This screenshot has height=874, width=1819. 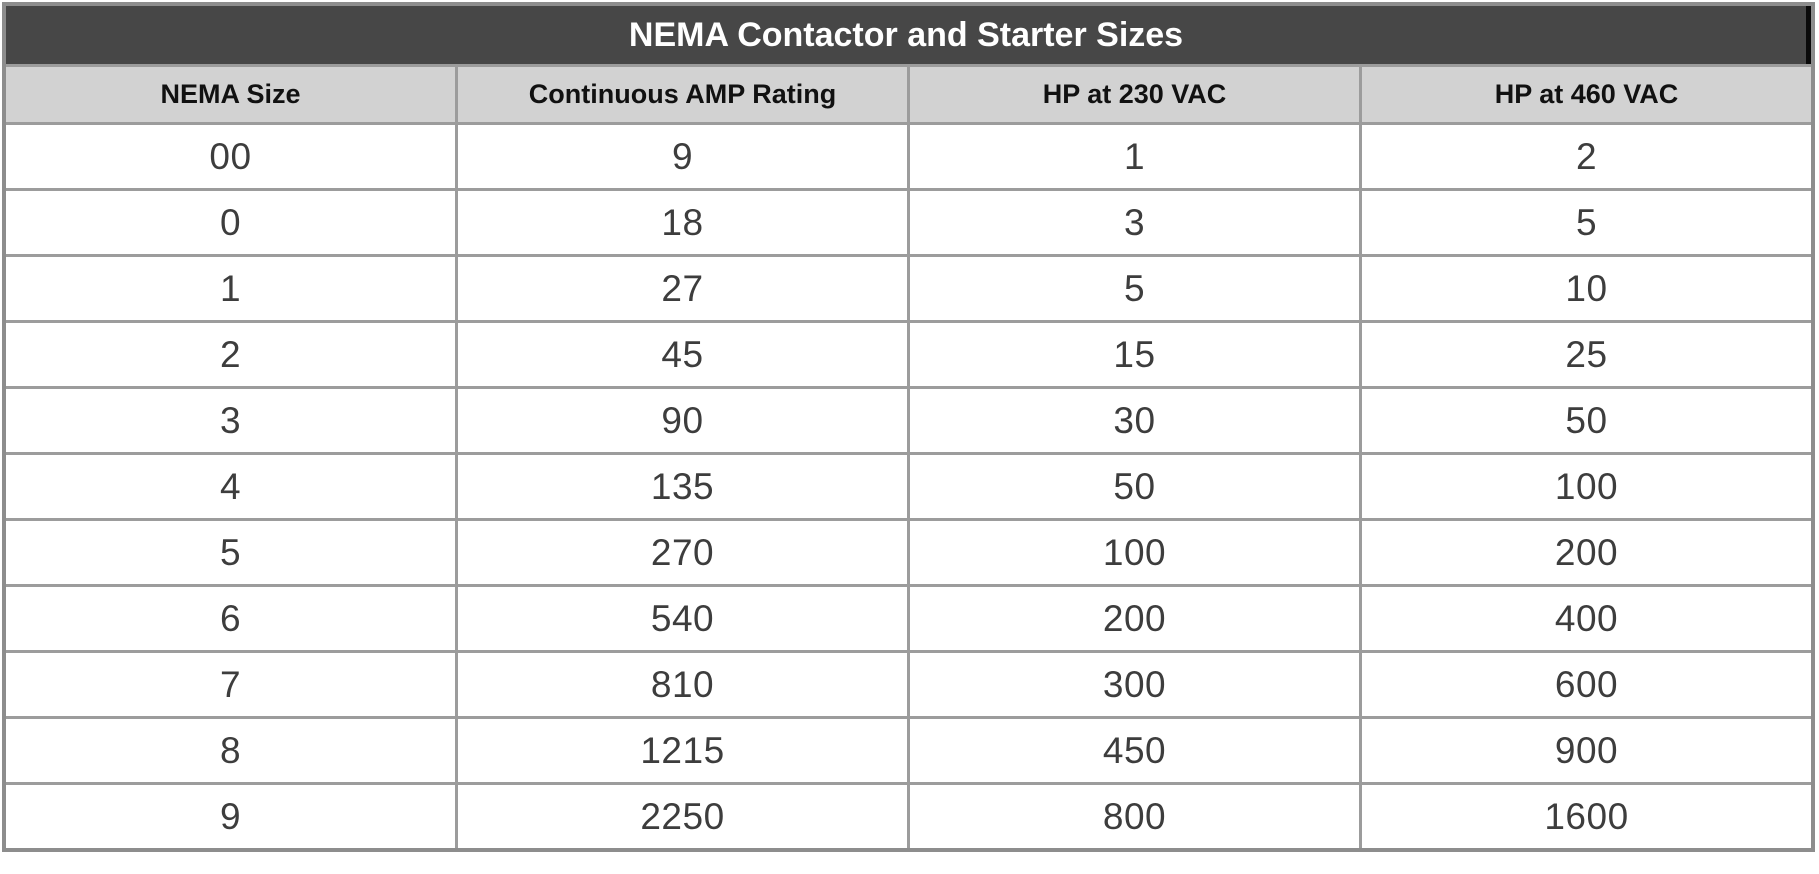 What do you see at coordinates (230, 94) in the screenshot?
I see `column-header-nema-size: NEMA Size` at bounding box center [230, 94].